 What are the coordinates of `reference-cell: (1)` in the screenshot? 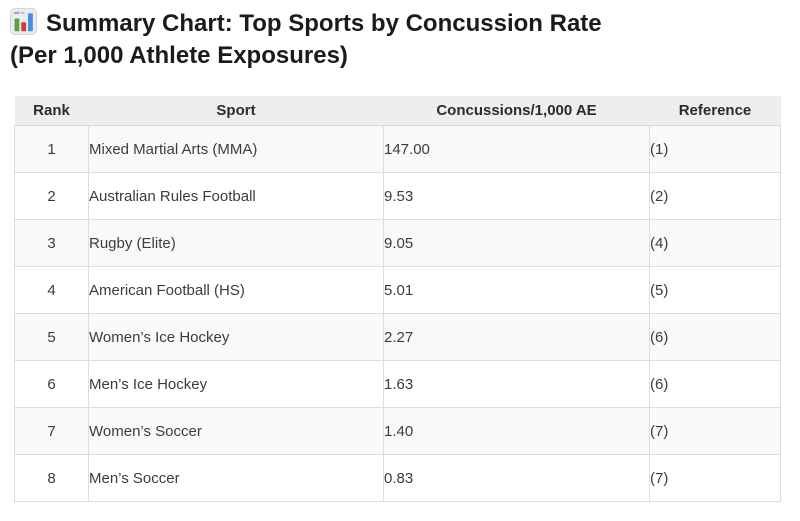 It's located at (715, 149).